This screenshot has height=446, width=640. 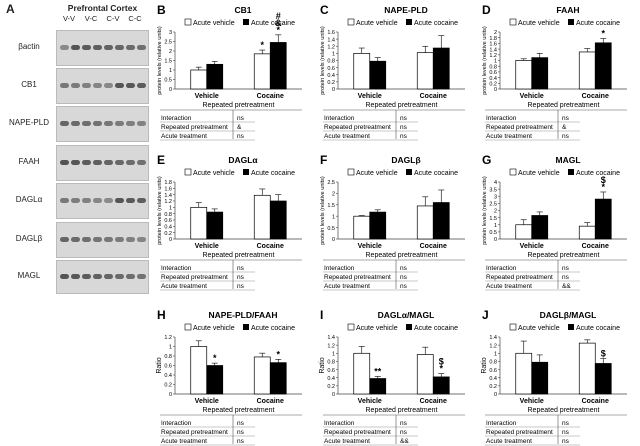 I want to click on stats-value: &, so click(x=239, y=127).